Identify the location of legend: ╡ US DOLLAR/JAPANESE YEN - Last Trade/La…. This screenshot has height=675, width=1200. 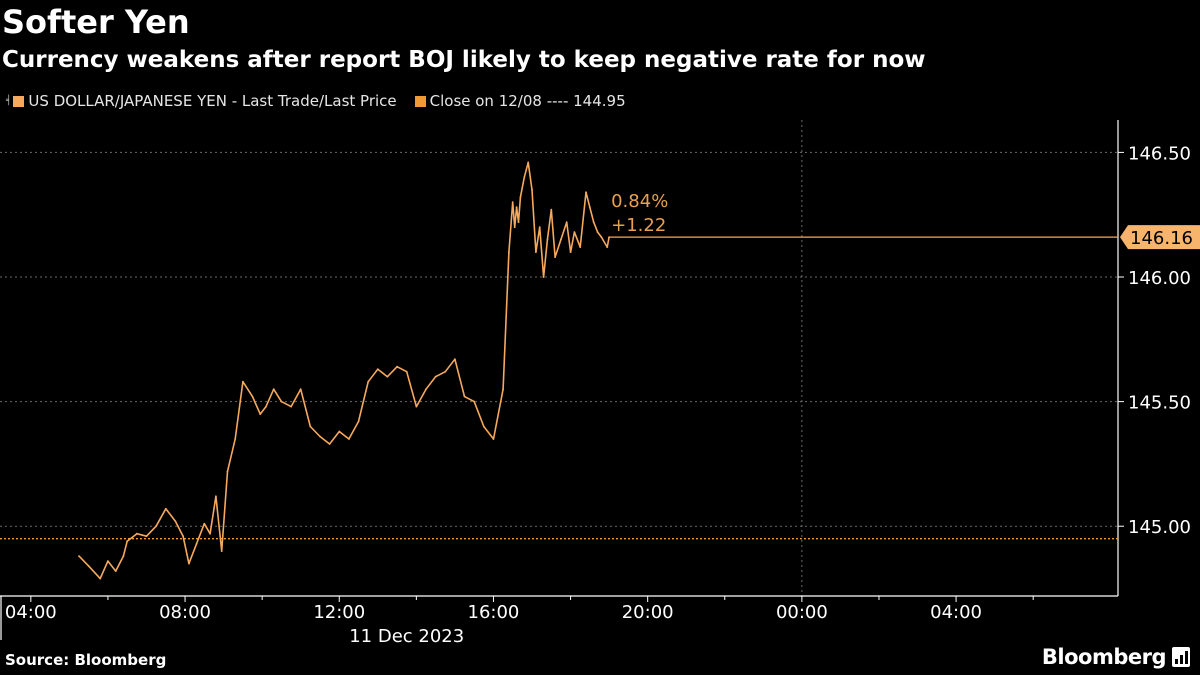
(325, 101).